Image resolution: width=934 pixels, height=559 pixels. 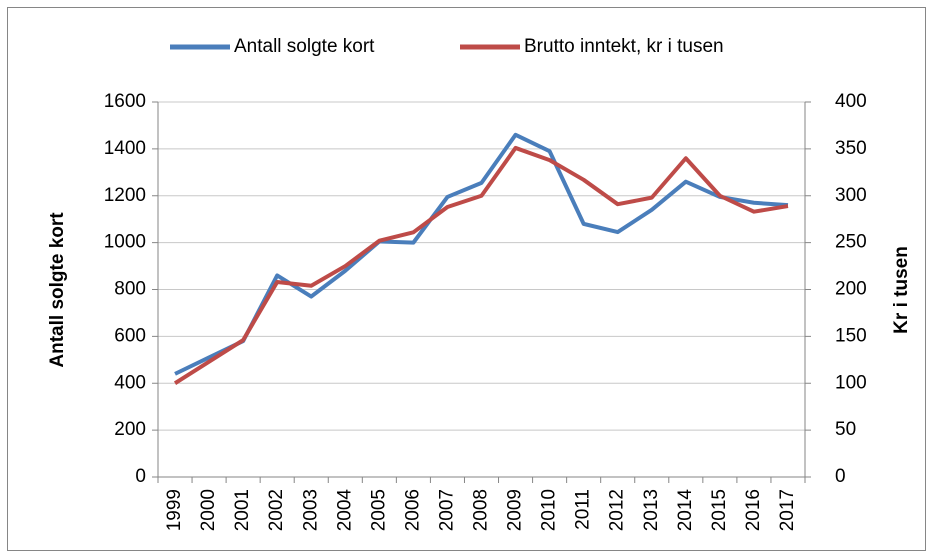 I want to click on y-tick-label: 800, so click(x=130, y=289).